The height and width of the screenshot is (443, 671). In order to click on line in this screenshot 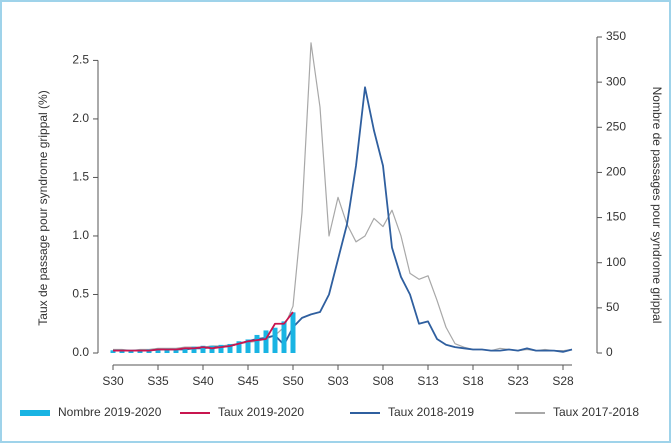, I will do `click(203, 331)`.